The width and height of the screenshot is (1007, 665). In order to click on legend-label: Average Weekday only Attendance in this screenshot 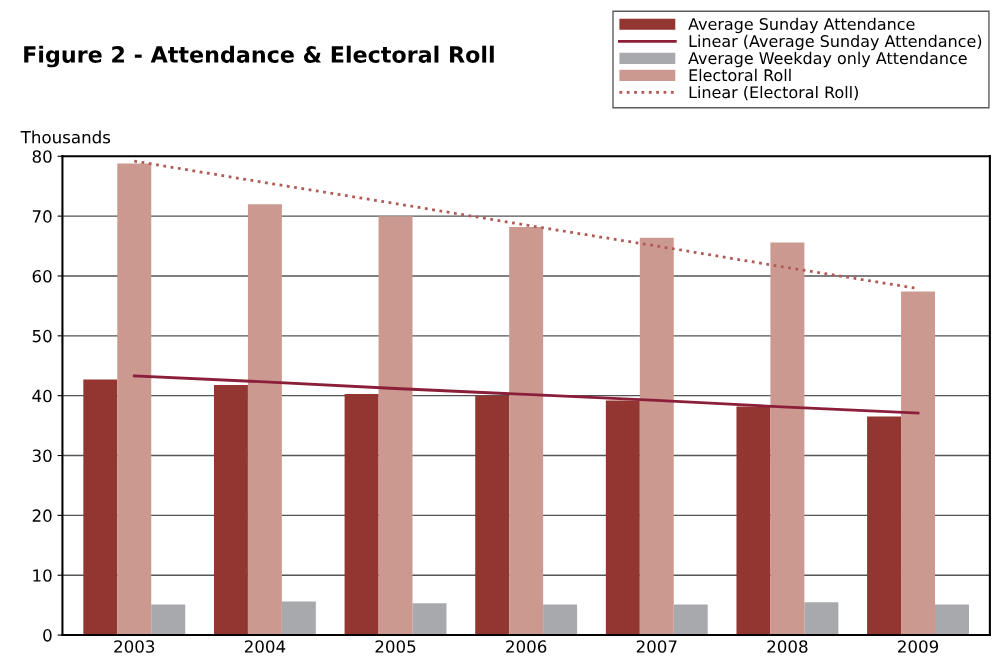, I will do `click(827, 59)`.